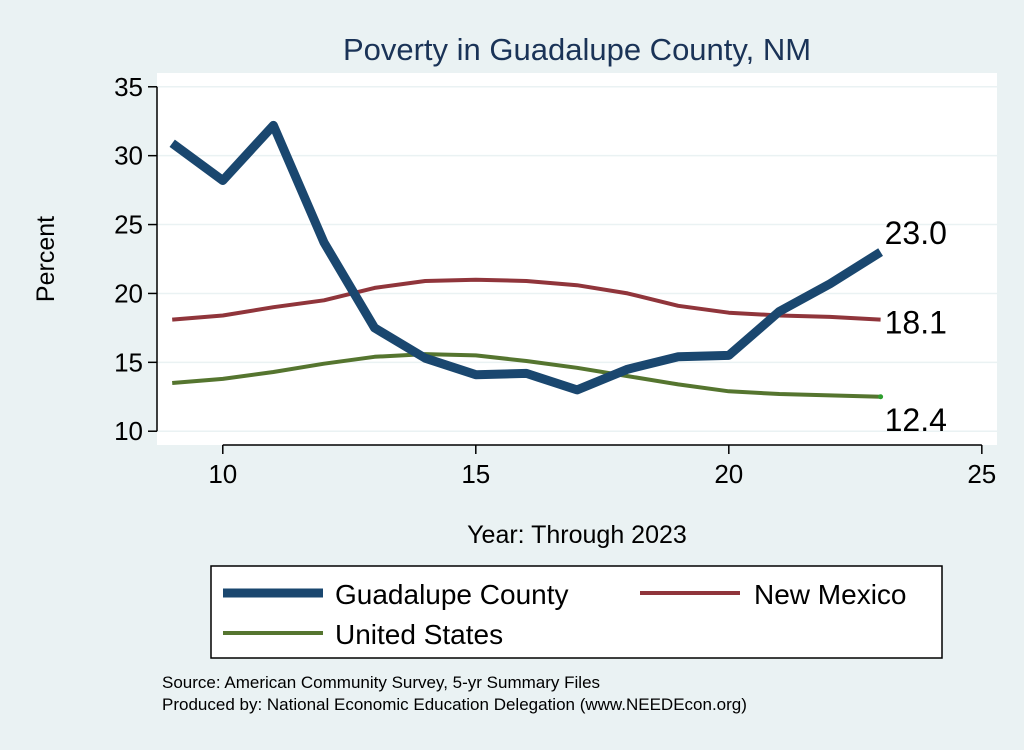 The image size is (1024, 750). What do you see at coordinates (128, 156) in the screenshot?
I see `y-tick-label-30: 30` at bounding box center [128, 156].